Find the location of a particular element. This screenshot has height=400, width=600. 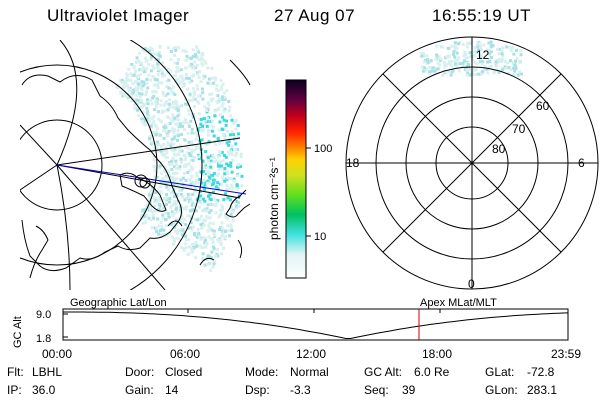

subsatellite-marker-icon is located at coordinates (145, 183).